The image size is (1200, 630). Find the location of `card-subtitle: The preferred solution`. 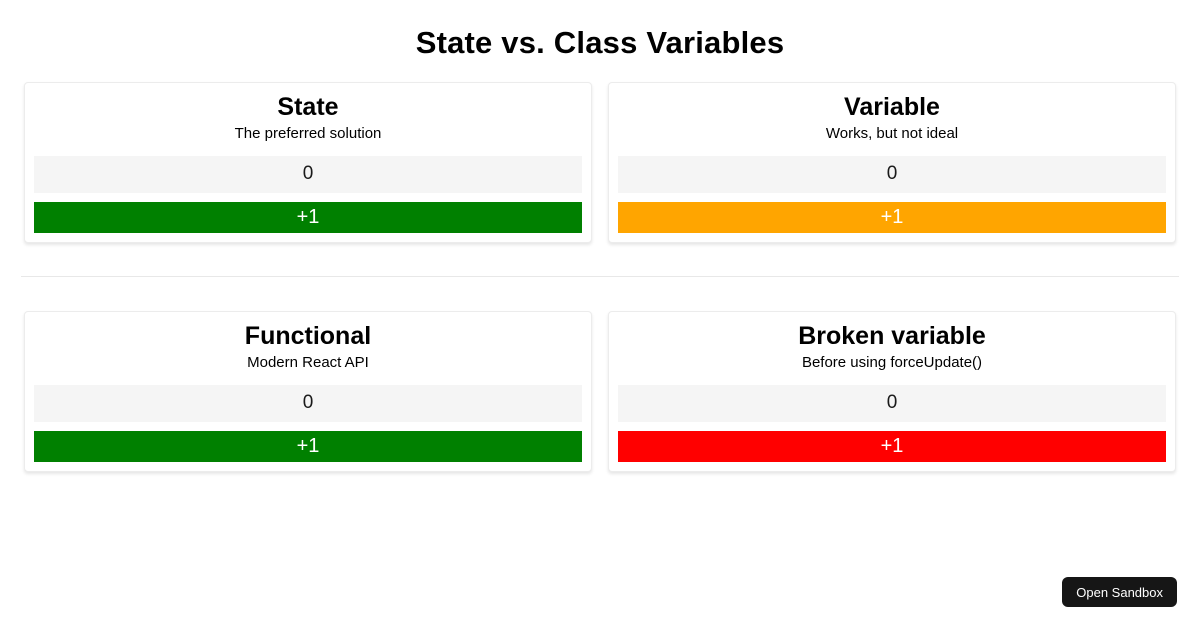

card-subtitle: The preferred solution is located at coordinates (308, 134).